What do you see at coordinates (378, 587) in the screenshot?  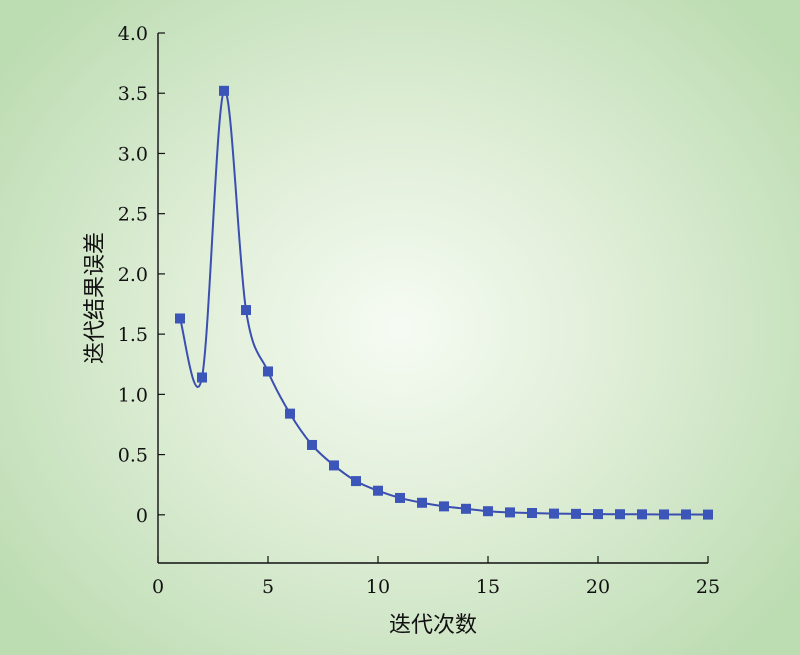 I see `x-tick-label-2: 10` at bounding box center [378, 587].